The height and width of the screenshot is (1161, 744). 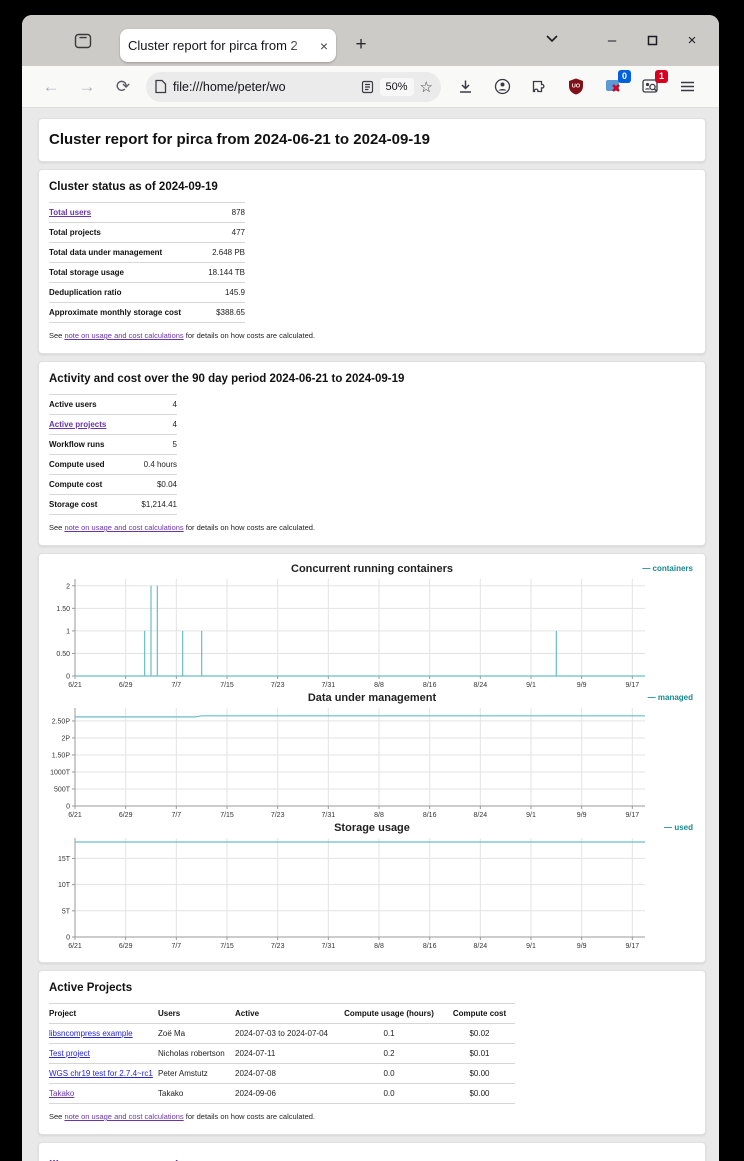 I want to click on downloads-button, so click(x=465, y=87).